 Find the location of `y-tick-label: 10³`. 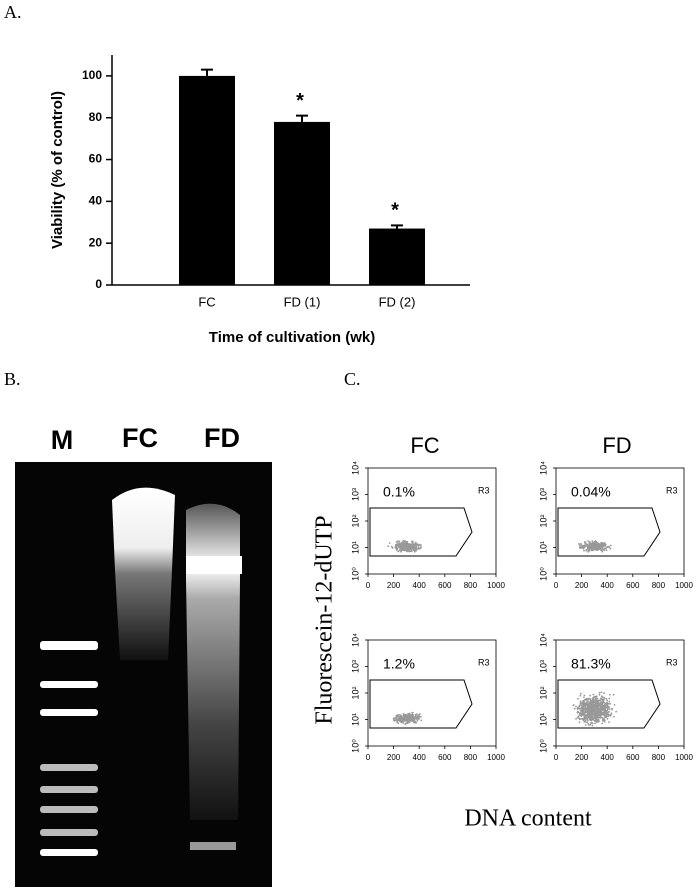

y-tick-label: 10³ is located at coordinates (543, 494).